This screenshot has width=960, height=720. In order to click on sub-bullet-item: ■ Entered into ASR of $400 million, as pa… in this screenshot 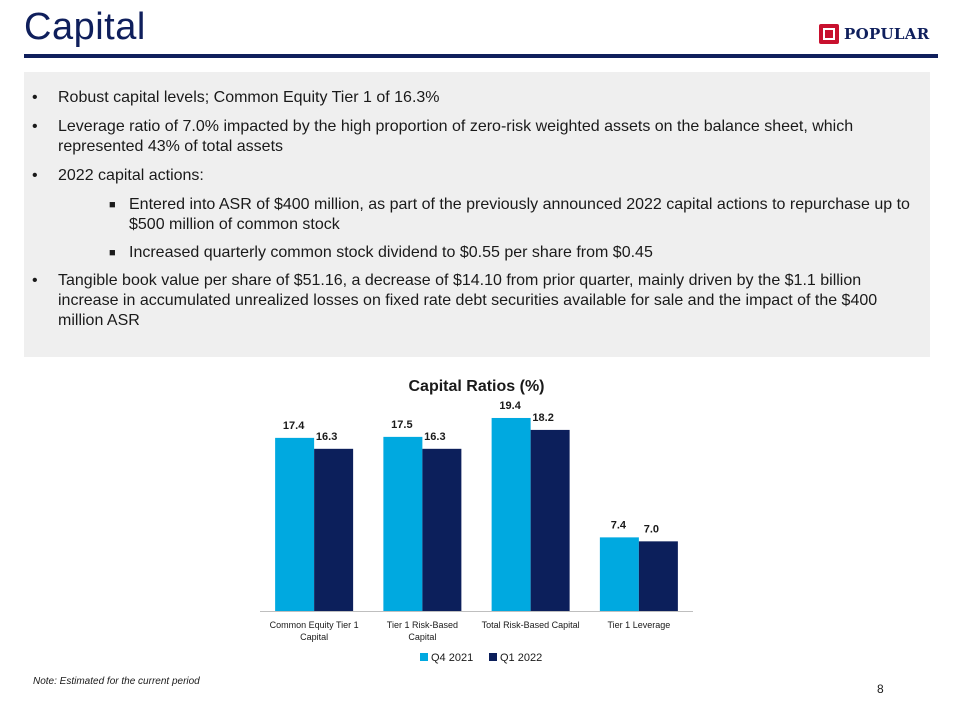, I will do `click(477, 215)`.